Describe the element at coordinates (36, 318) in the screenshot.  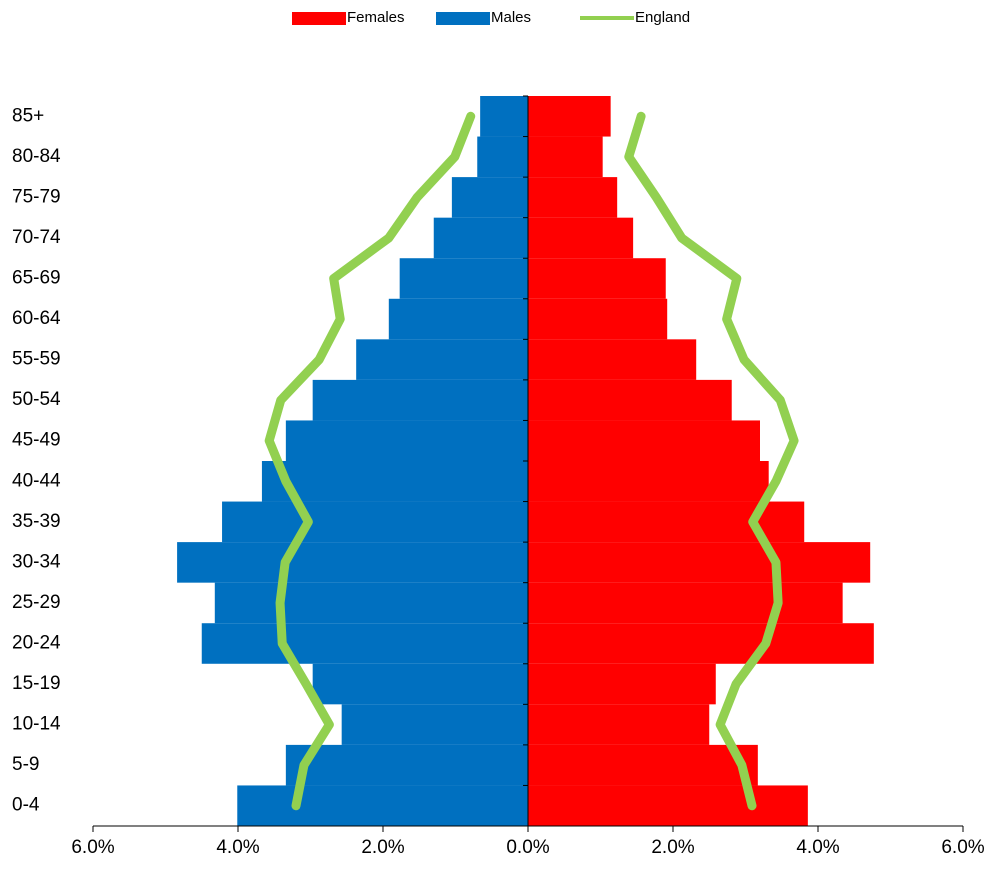
I see `y-tick-label: 60-64` at that location.